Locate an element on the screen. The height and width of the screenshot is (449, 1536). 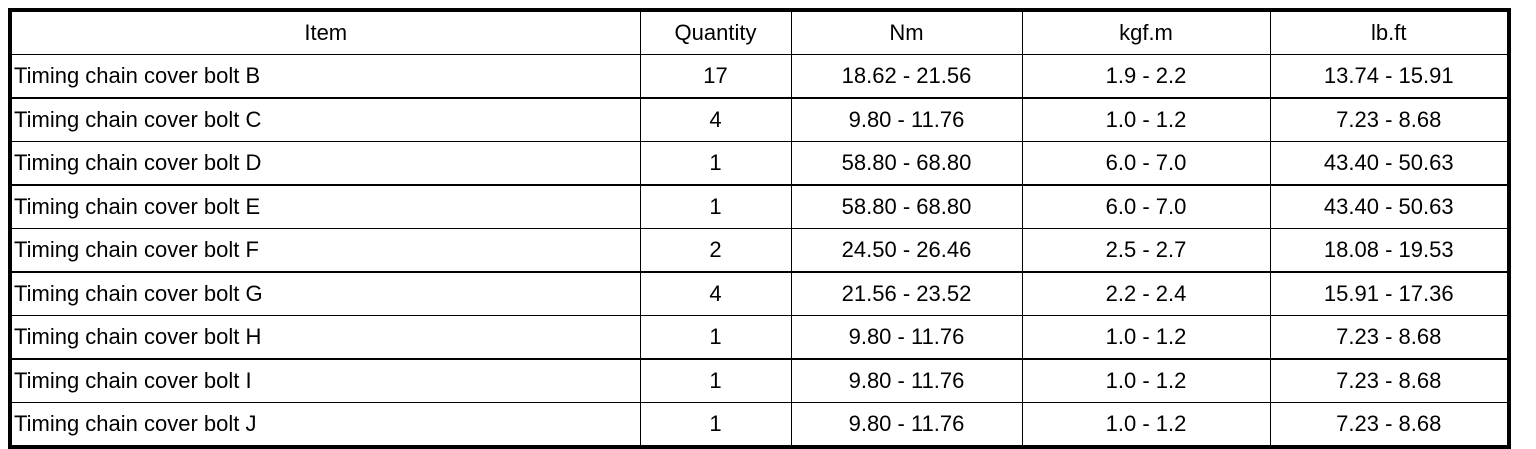
quantity-cell: 2 is located at coordinates (715, 250).